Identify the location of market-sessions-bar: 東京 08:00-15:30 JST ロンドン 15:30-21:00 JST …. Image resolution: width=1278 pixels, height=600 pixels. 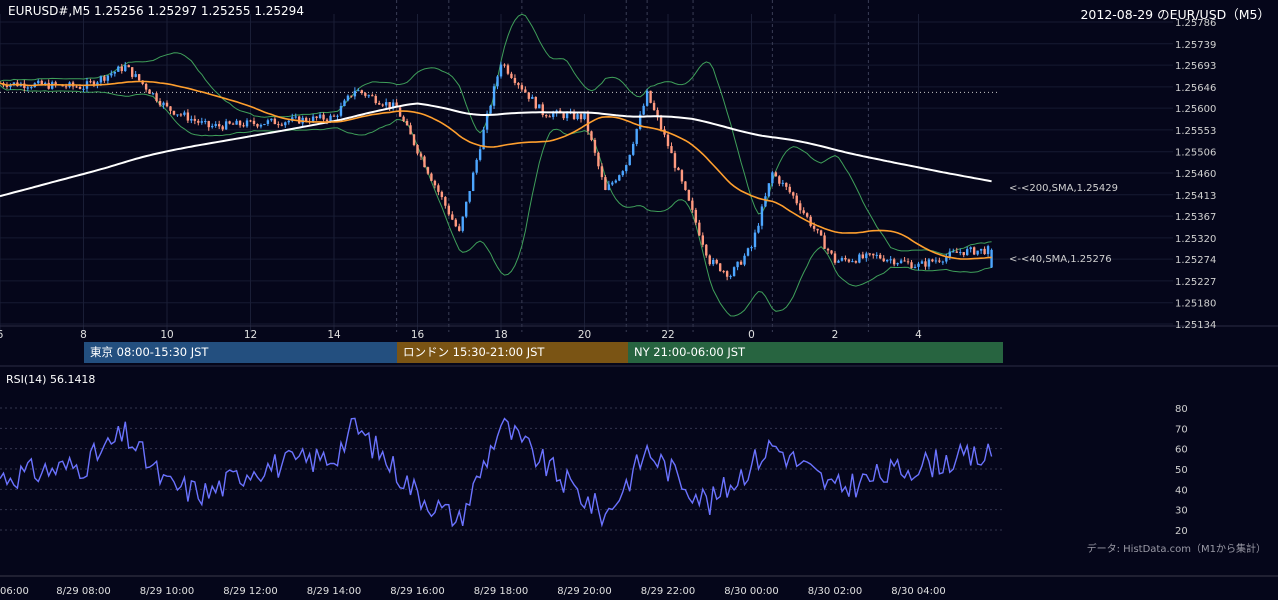
(543, 352).